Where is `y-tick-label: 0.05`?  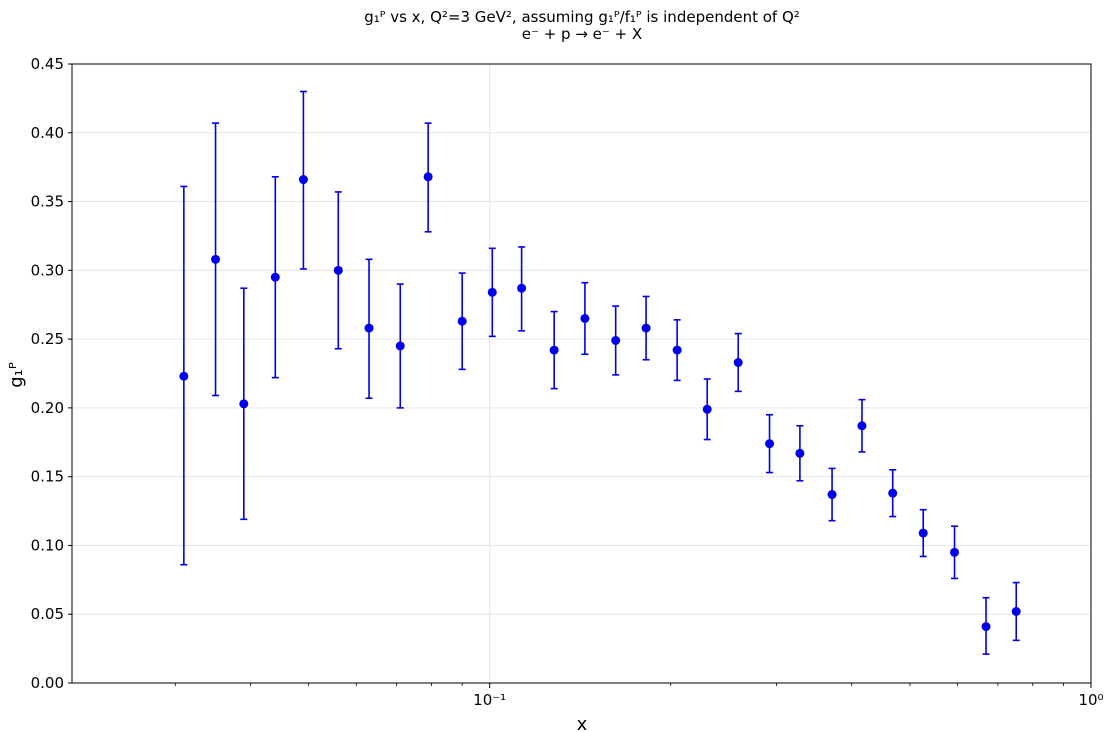
y-tick-label: 0.05 is located at coordinates (47, 614).